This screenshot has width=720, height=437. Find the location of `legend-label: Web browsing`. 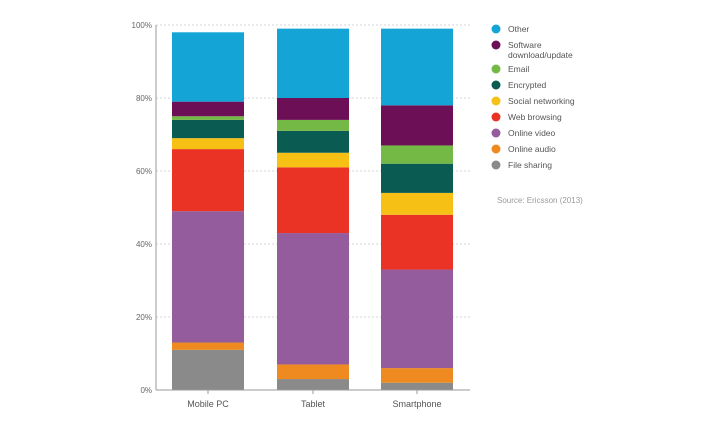

legend-label: Web browsing is located at coordinates (535, 117).